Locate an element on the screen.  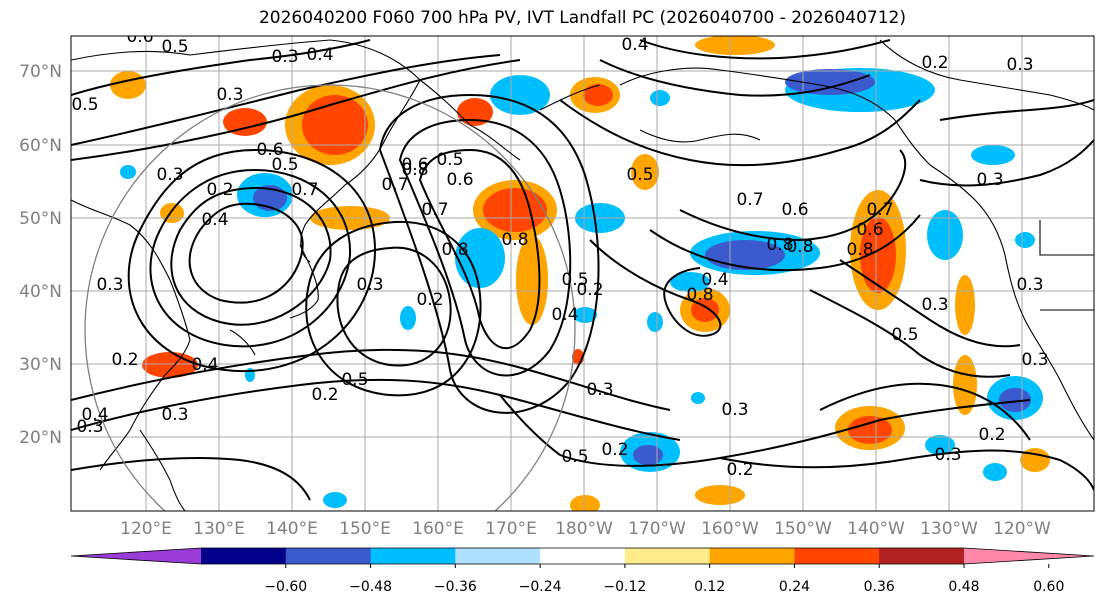
colorbar-tick-label: −0.12 is located at coordinates (624, 587).